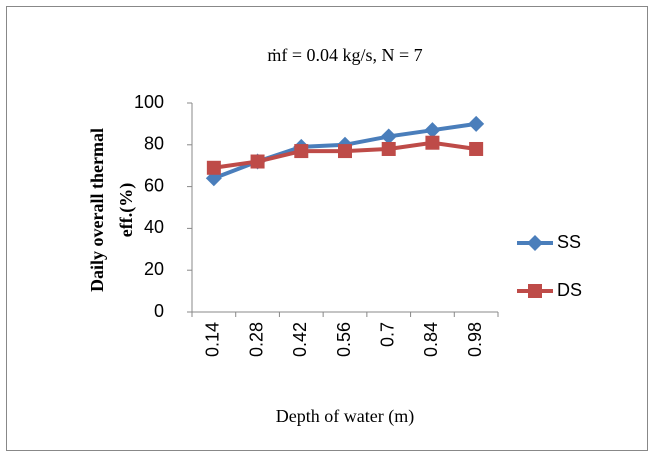 This screenshot has width=654, height=457. What do you see at coordinates (97, 210) in the screenshot?
I see `y-axis-label: Daily overall thermal` at bounding box center [97, 210].